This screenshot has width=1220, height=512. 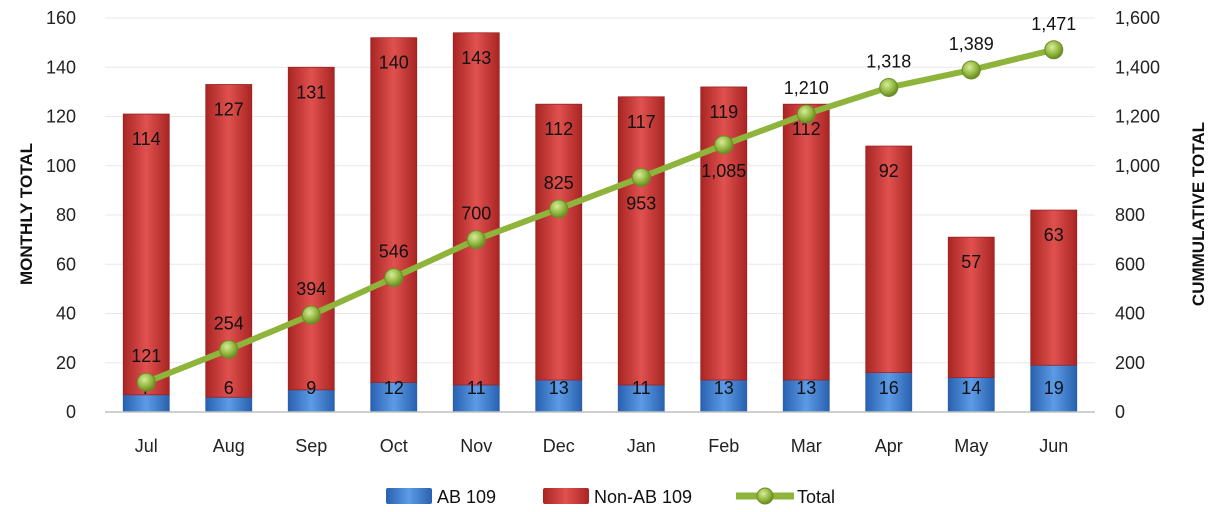 I want to click on right-axis-tick-label: 400, so click(x=1130, y=314).